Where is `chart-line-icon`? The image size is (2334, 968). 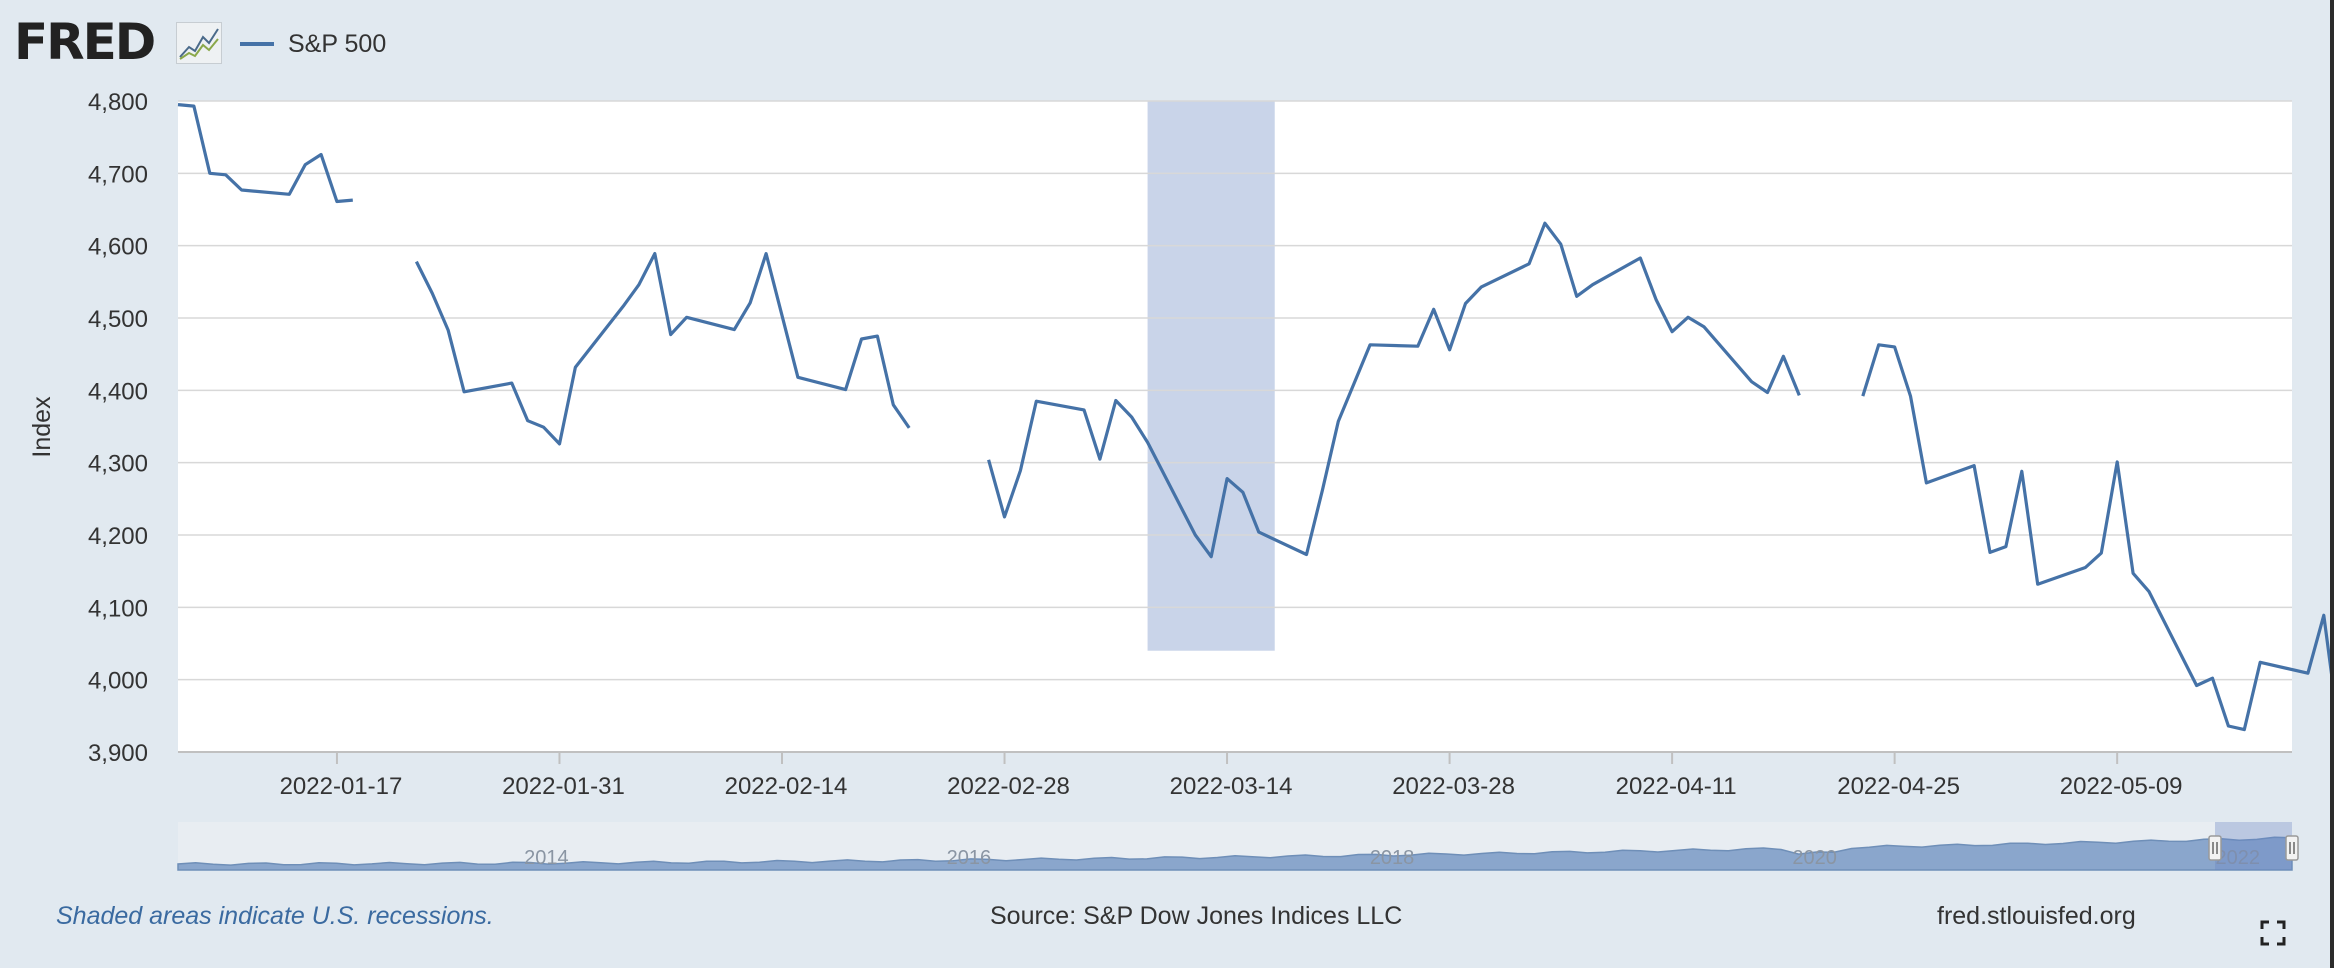
chart-line-icon is located at coordinates (199, 43).